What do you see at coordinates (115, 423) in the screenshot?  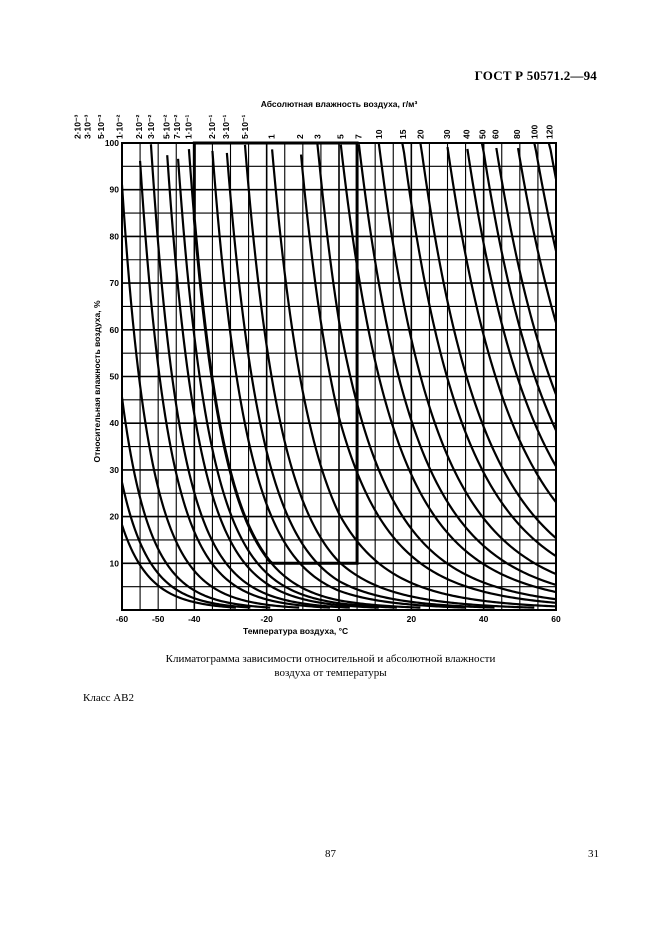 I see `y-tick-label: 40` at bounding box center [115, 423].